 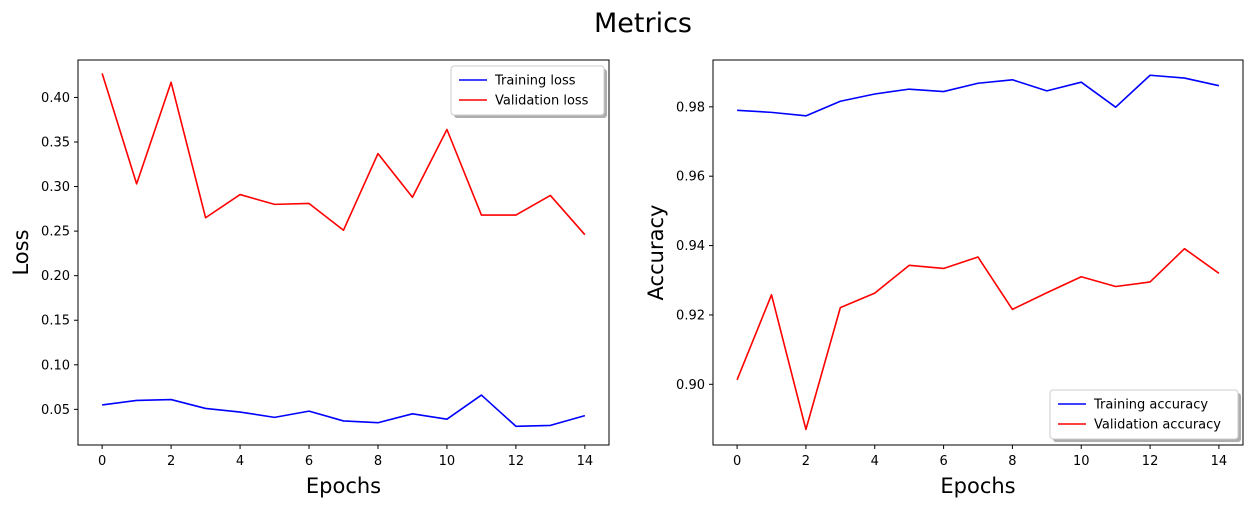 I want to click on y-tick-label: 0.98, so click(x=690, y=107).